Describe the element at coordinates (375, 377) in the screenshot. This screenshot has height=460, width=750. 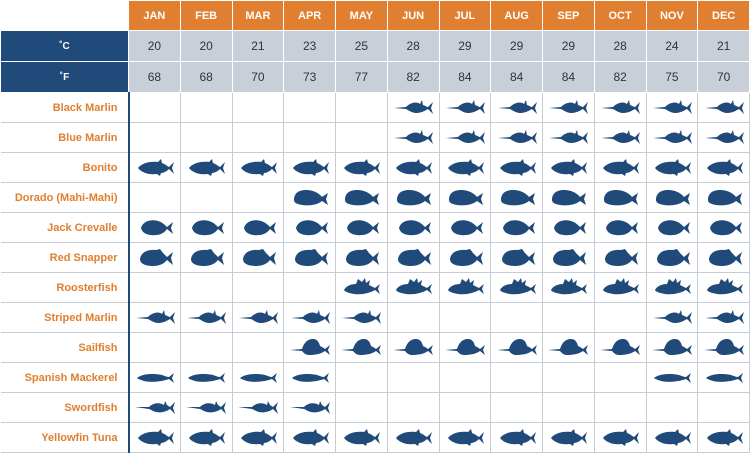
I see `table-row: Spanish Mackerel` at that location.